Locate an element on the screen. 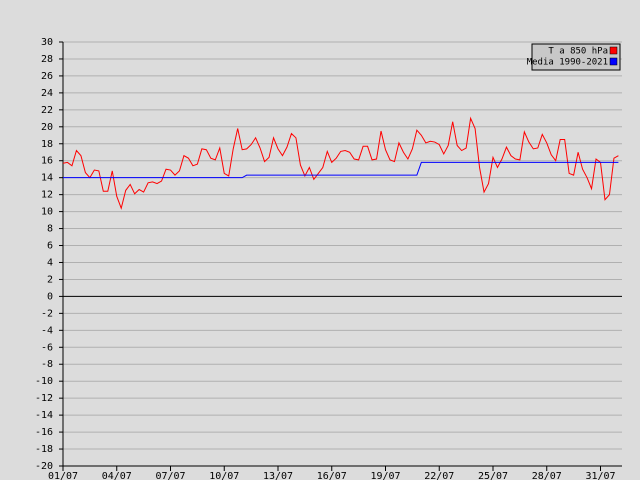 Image resolution: width=640 pixels, height=480 pixels. y-tick-label: 22 is located at coordinates (47, 110).